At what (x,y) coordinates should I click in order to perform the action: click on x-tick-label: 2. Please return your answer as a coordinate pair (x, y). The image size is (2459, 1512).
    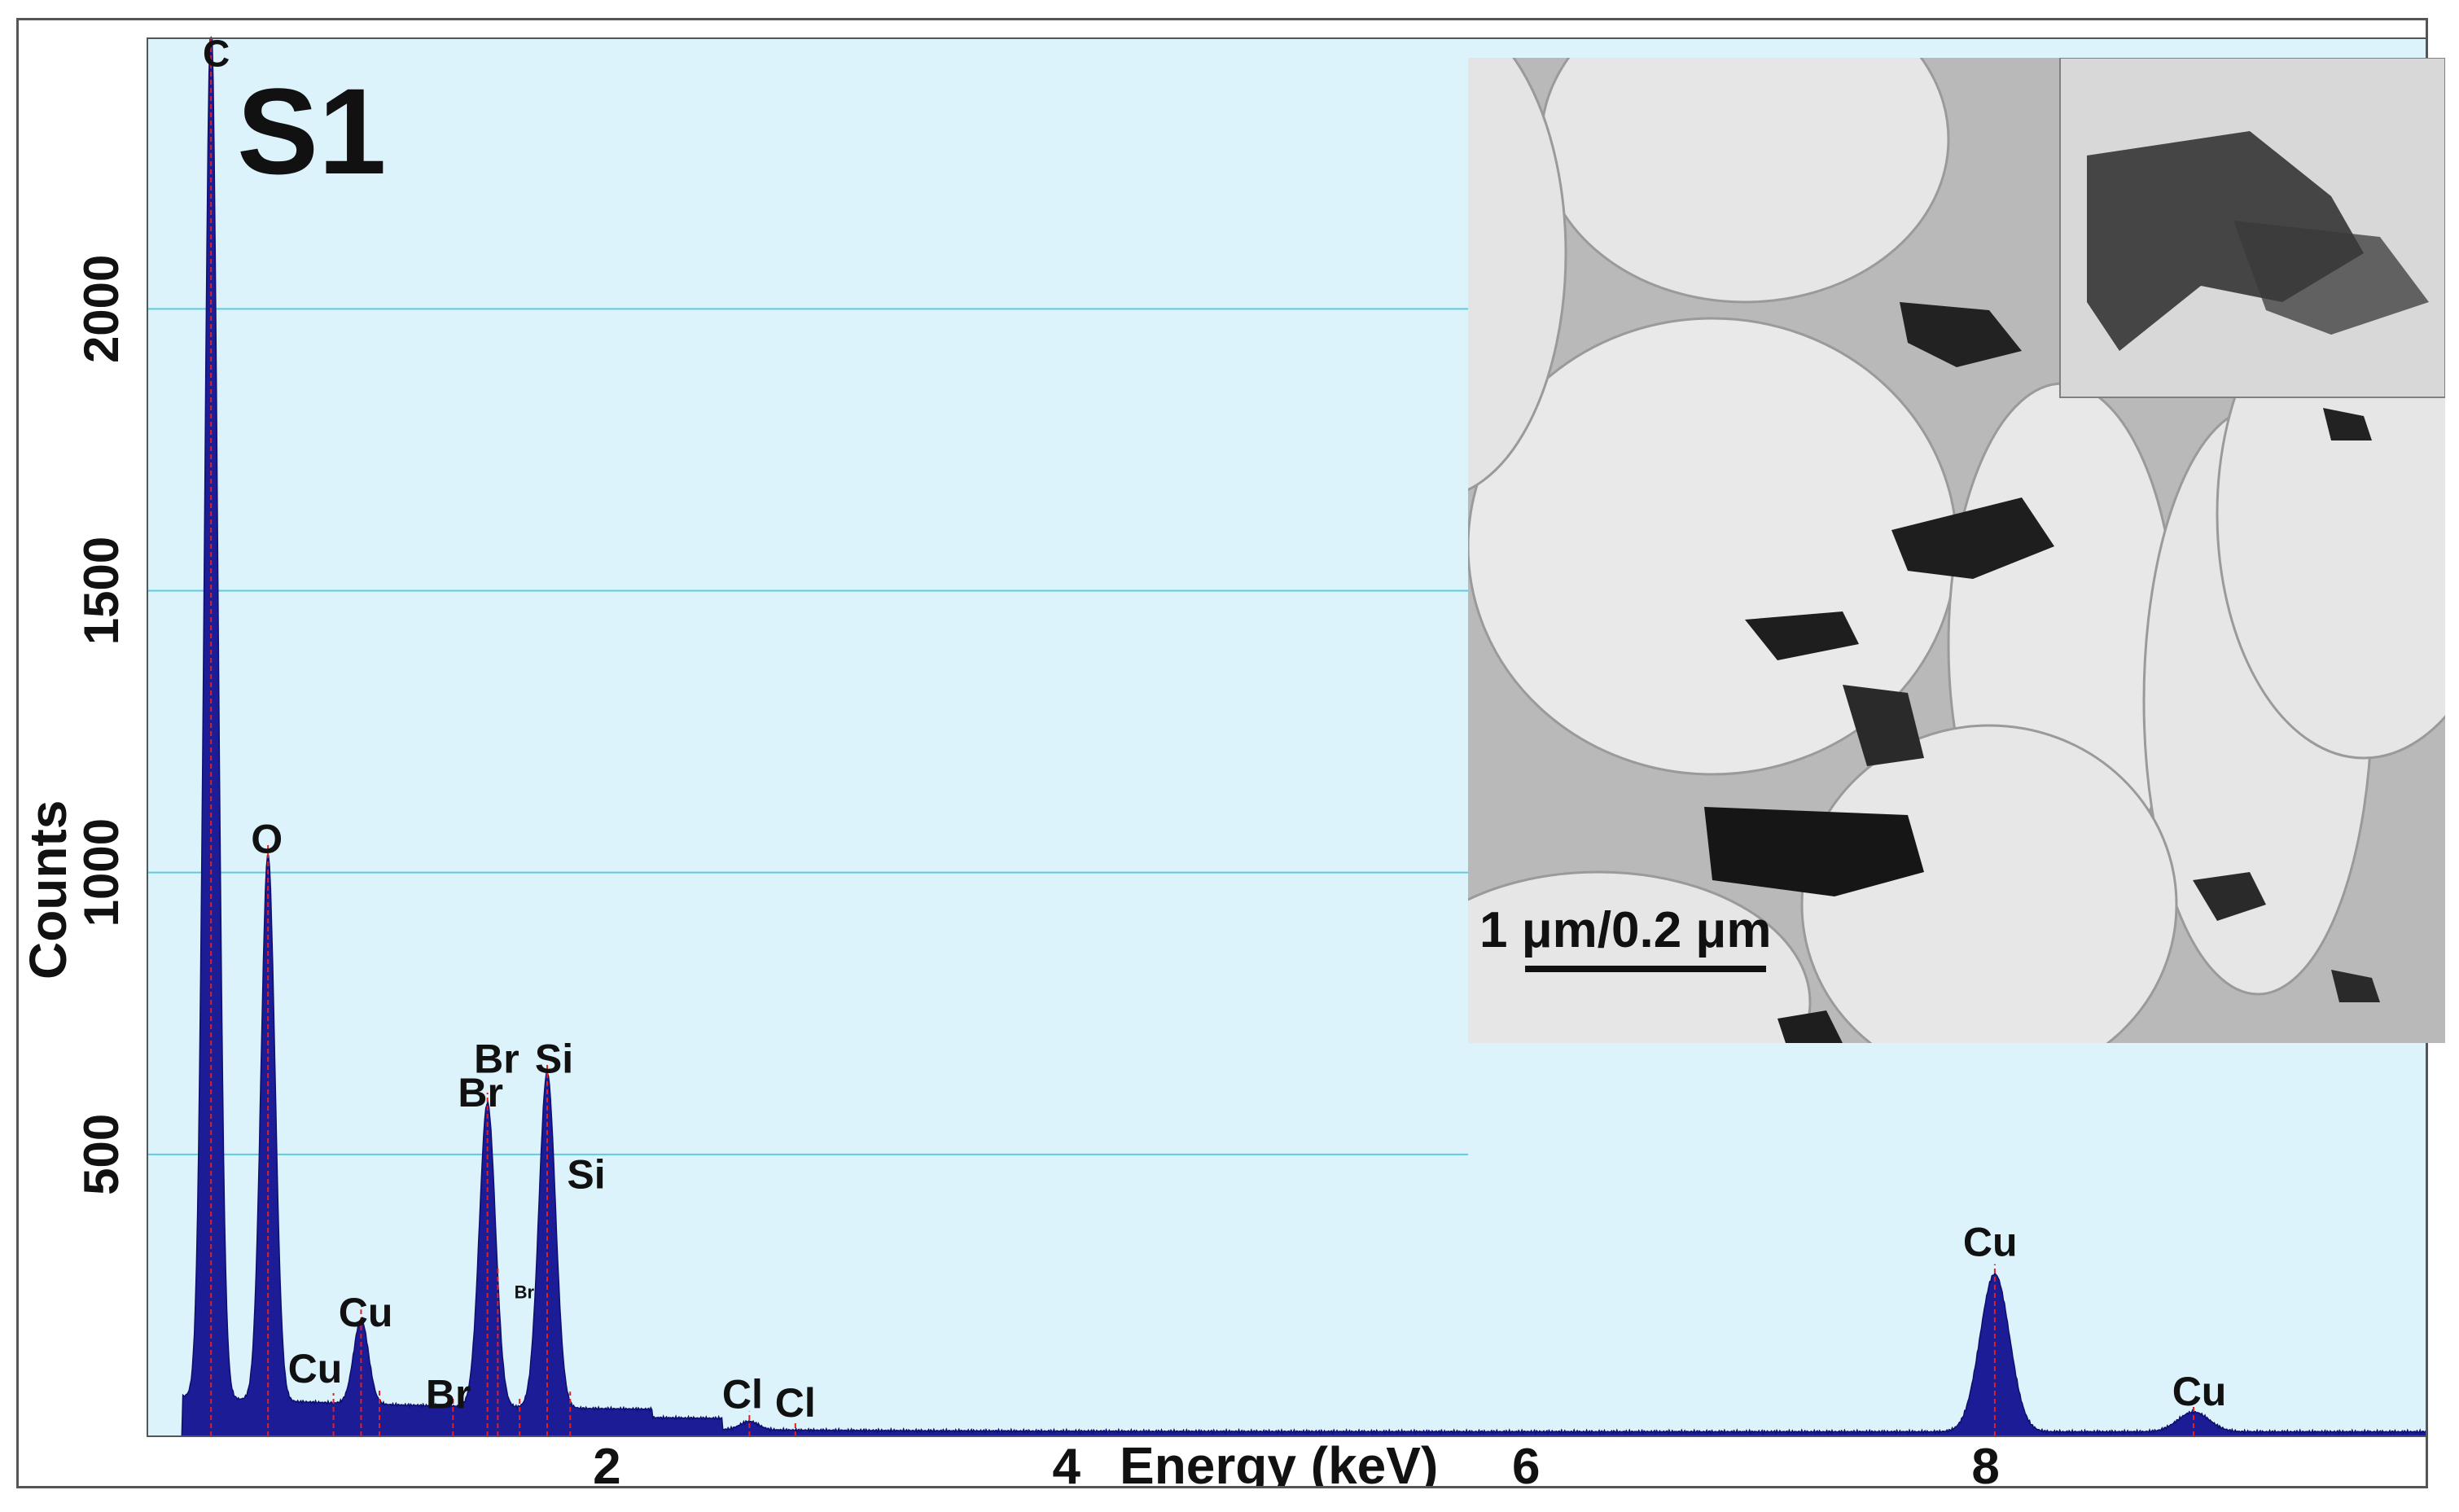
    Looking at the image, I should click on (606, 1463).